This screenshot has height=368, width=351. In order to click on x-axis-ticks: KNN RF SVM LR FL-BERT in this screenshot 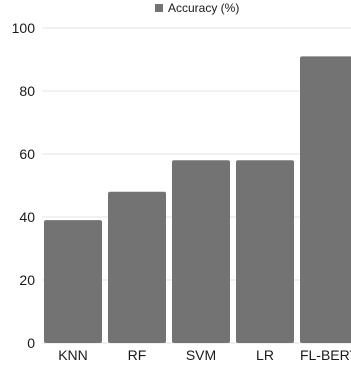, I will do `click(204, 355)`.